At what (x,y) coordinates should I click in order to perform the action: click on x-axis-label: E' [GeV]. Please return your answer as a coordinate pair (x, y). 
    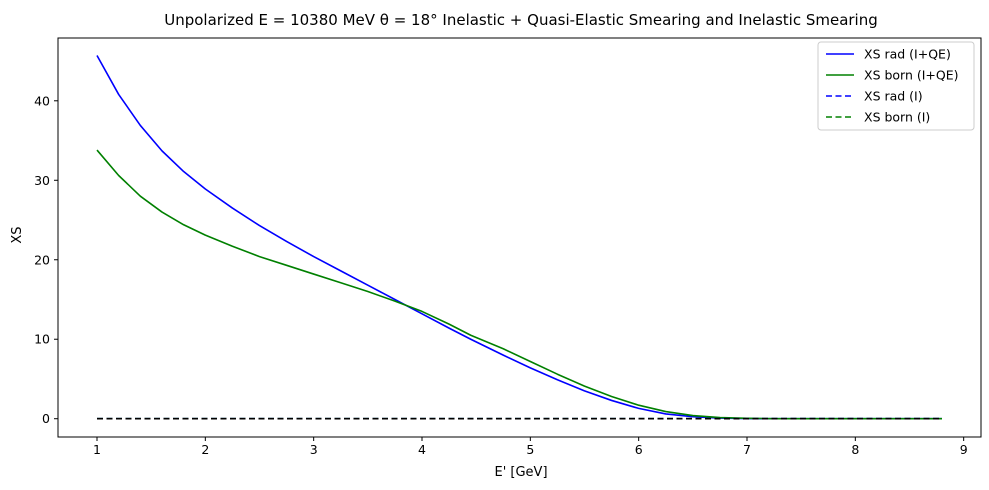
    Looking at the image, I should click on (520, 472).